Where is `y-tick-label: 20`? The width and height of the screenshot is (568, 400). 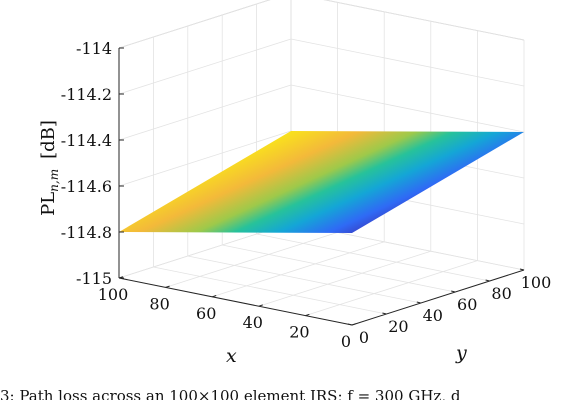 y-tick-label: 20 is located at coordinates (398, 326).